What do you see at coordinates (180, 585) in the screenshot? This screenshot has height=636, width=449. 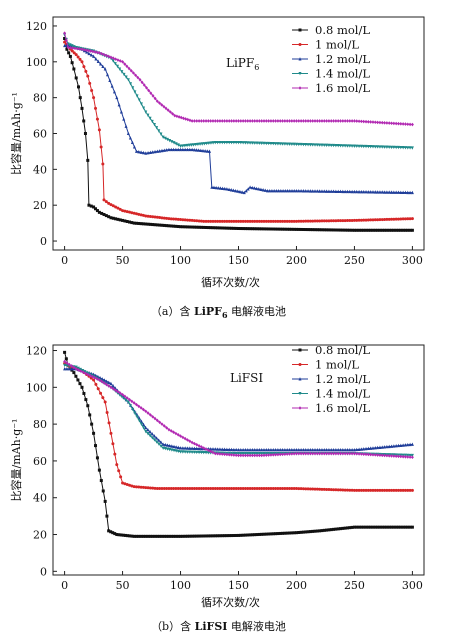 I see `x-tick-label: 100` at bounding box center [180, 585].